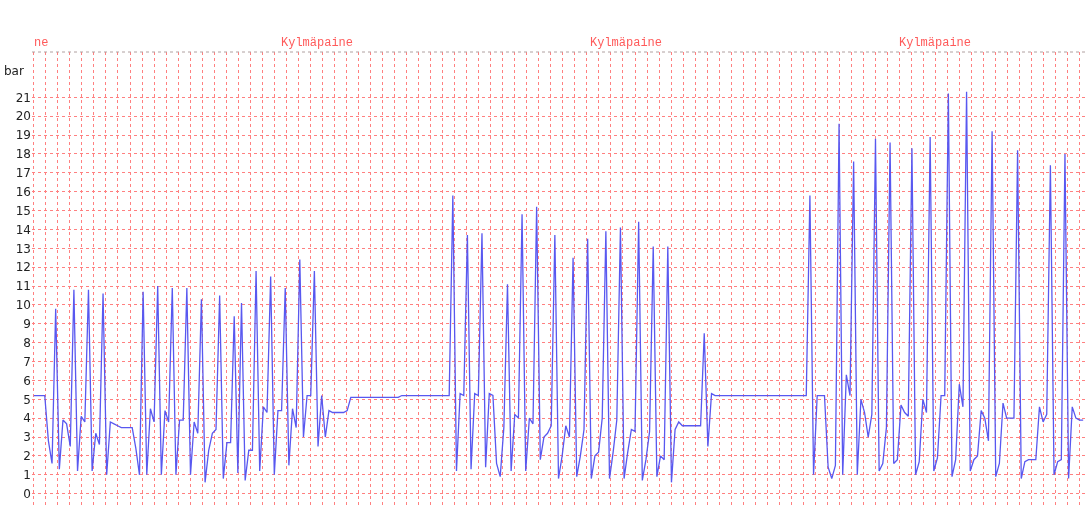 The height and width of the screenshot is (505, 1087). I want to click on y-tick-label: 11, so click(23, 286).